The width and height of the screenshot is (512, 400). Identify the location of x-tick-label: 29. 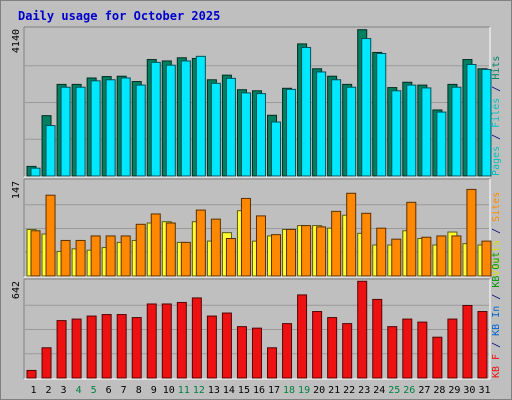
(454, 390).